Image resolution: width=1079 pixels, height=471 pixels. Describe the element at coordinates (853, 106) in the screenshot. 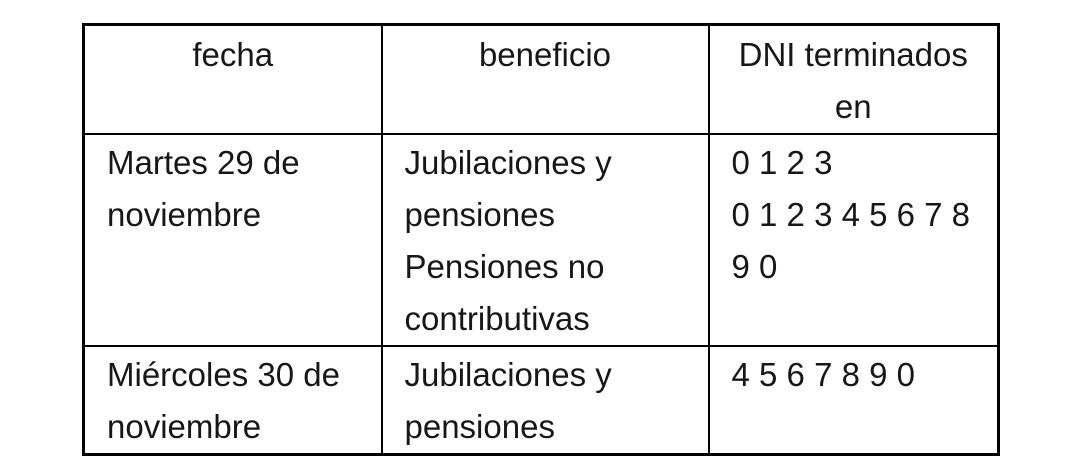

I see `text-line: en` at that location.